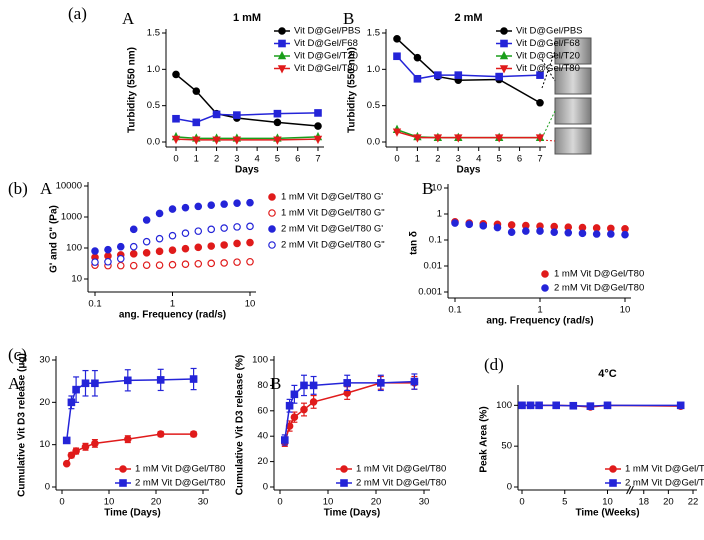 The height and width of the screenshot is (540, 704). Describe the element at coordinates (240, 425) in the screenshot. I see `y-axis-label: Cumulative Vit D3 release (%)` at that location.